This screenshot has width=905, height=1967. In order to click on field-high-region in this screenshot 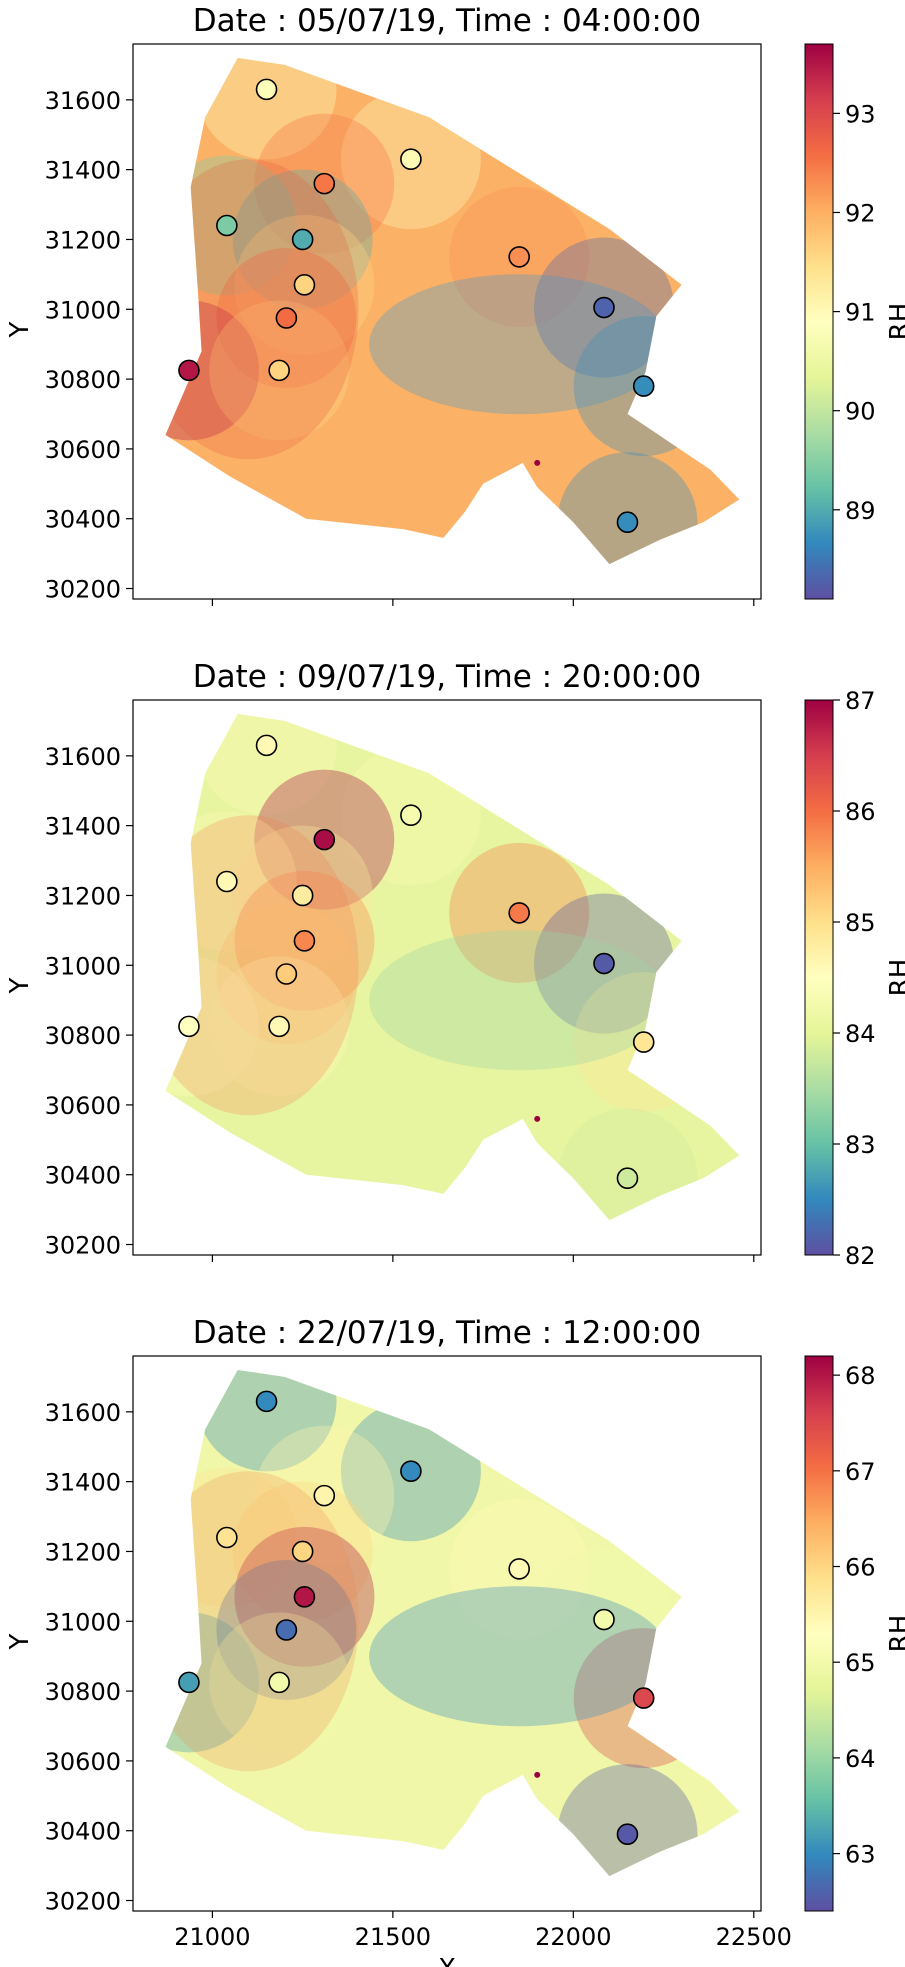, I will do `click(262, 965)`.